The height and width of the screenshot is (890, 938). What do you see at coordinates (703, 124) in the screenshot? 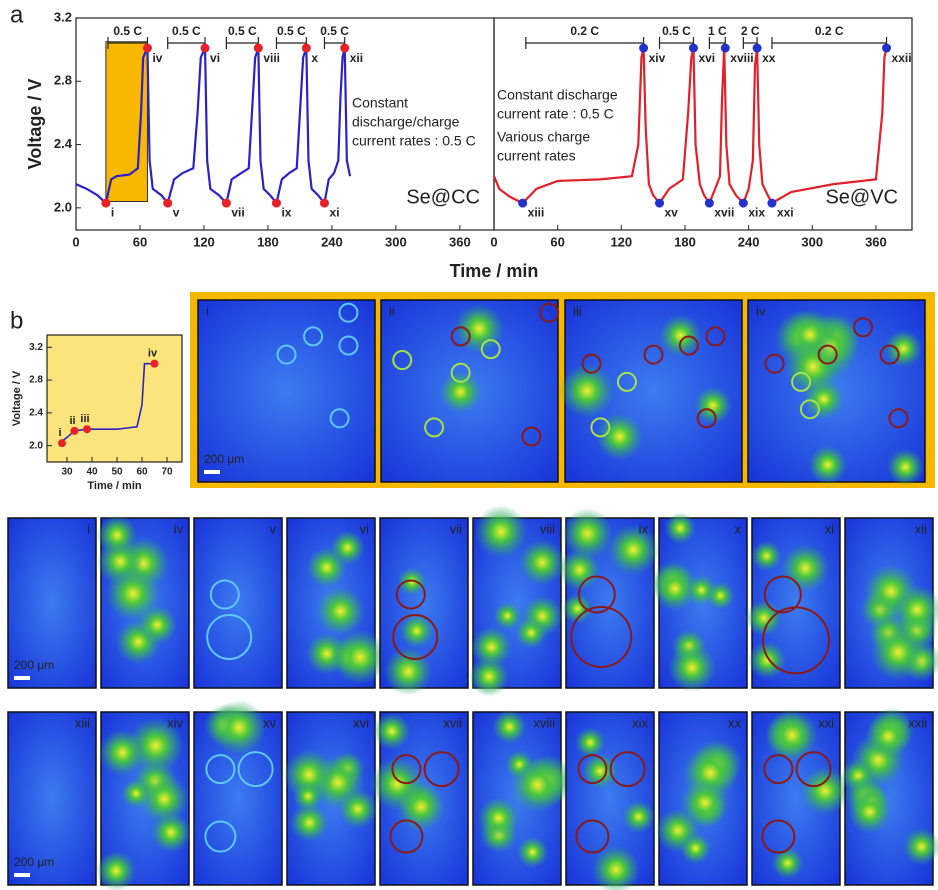
I see `plot-frame` at bounding box center [703, 124].